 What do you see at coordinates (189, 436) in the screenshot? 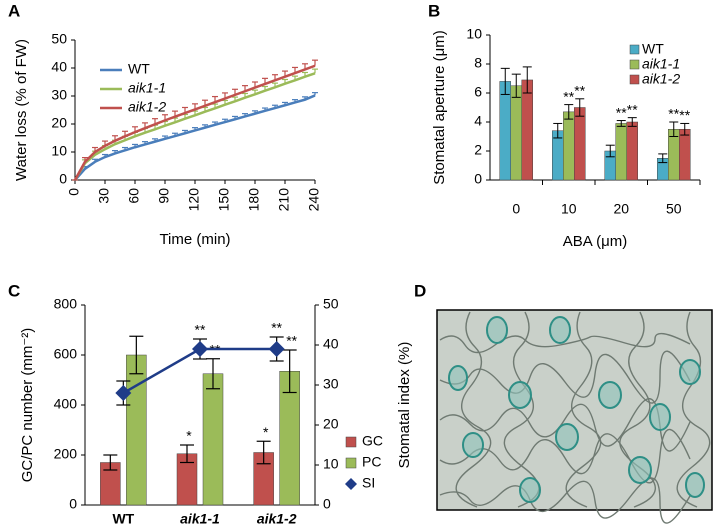
I see `significance: *` at bounding box center [189, 436].